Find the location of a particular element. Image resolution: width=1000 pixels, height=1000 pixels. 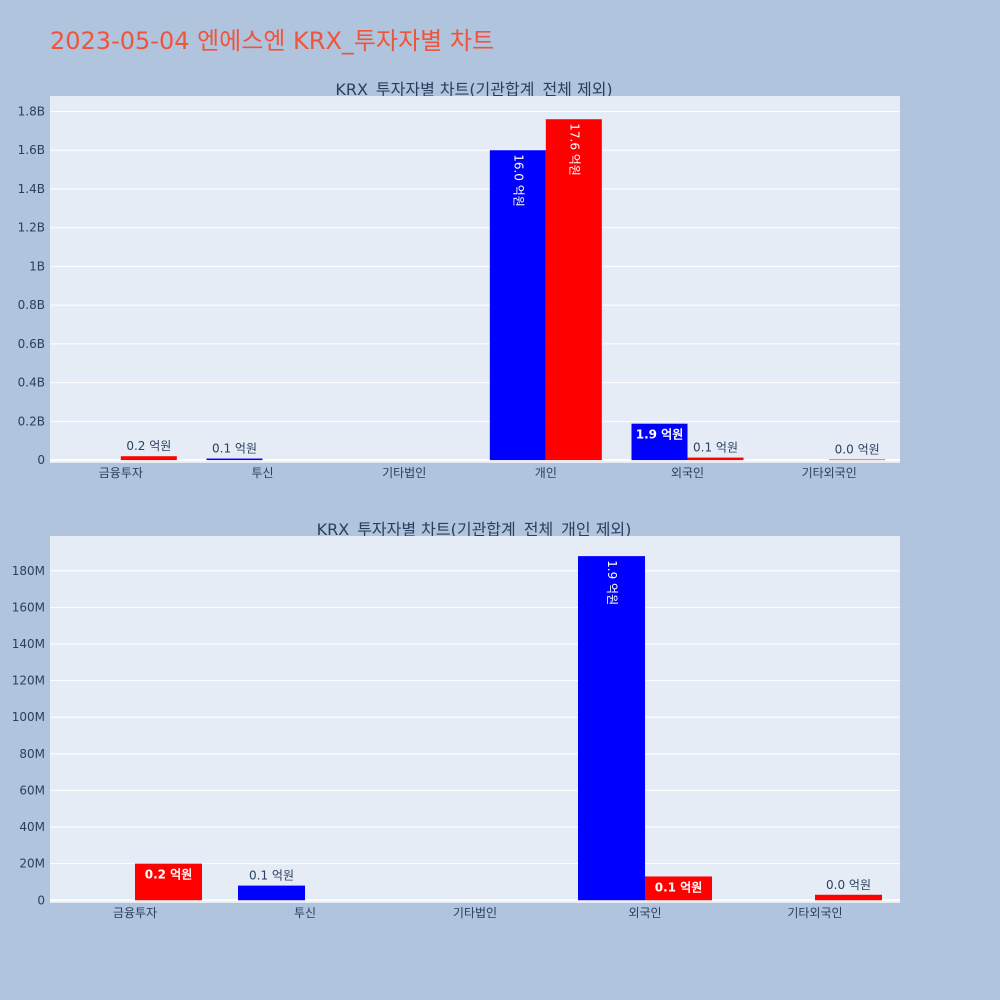

y-tick-label: 0.2B is located at coordinates (31, 421).